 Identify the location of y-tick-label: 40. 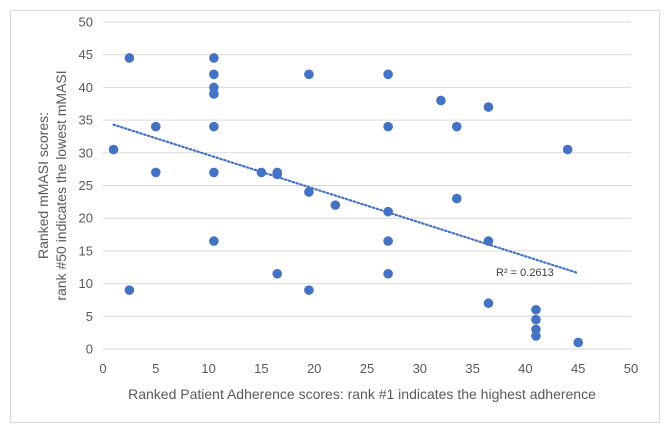
(86, 87).